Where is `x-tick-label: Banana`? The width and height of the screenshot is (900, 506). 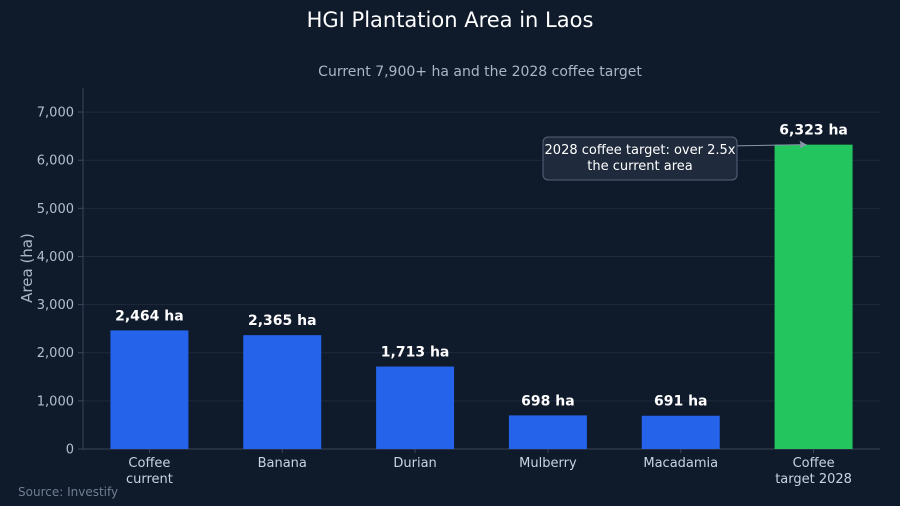 x-tick-label: Banana is located at coordinates (282, 463).